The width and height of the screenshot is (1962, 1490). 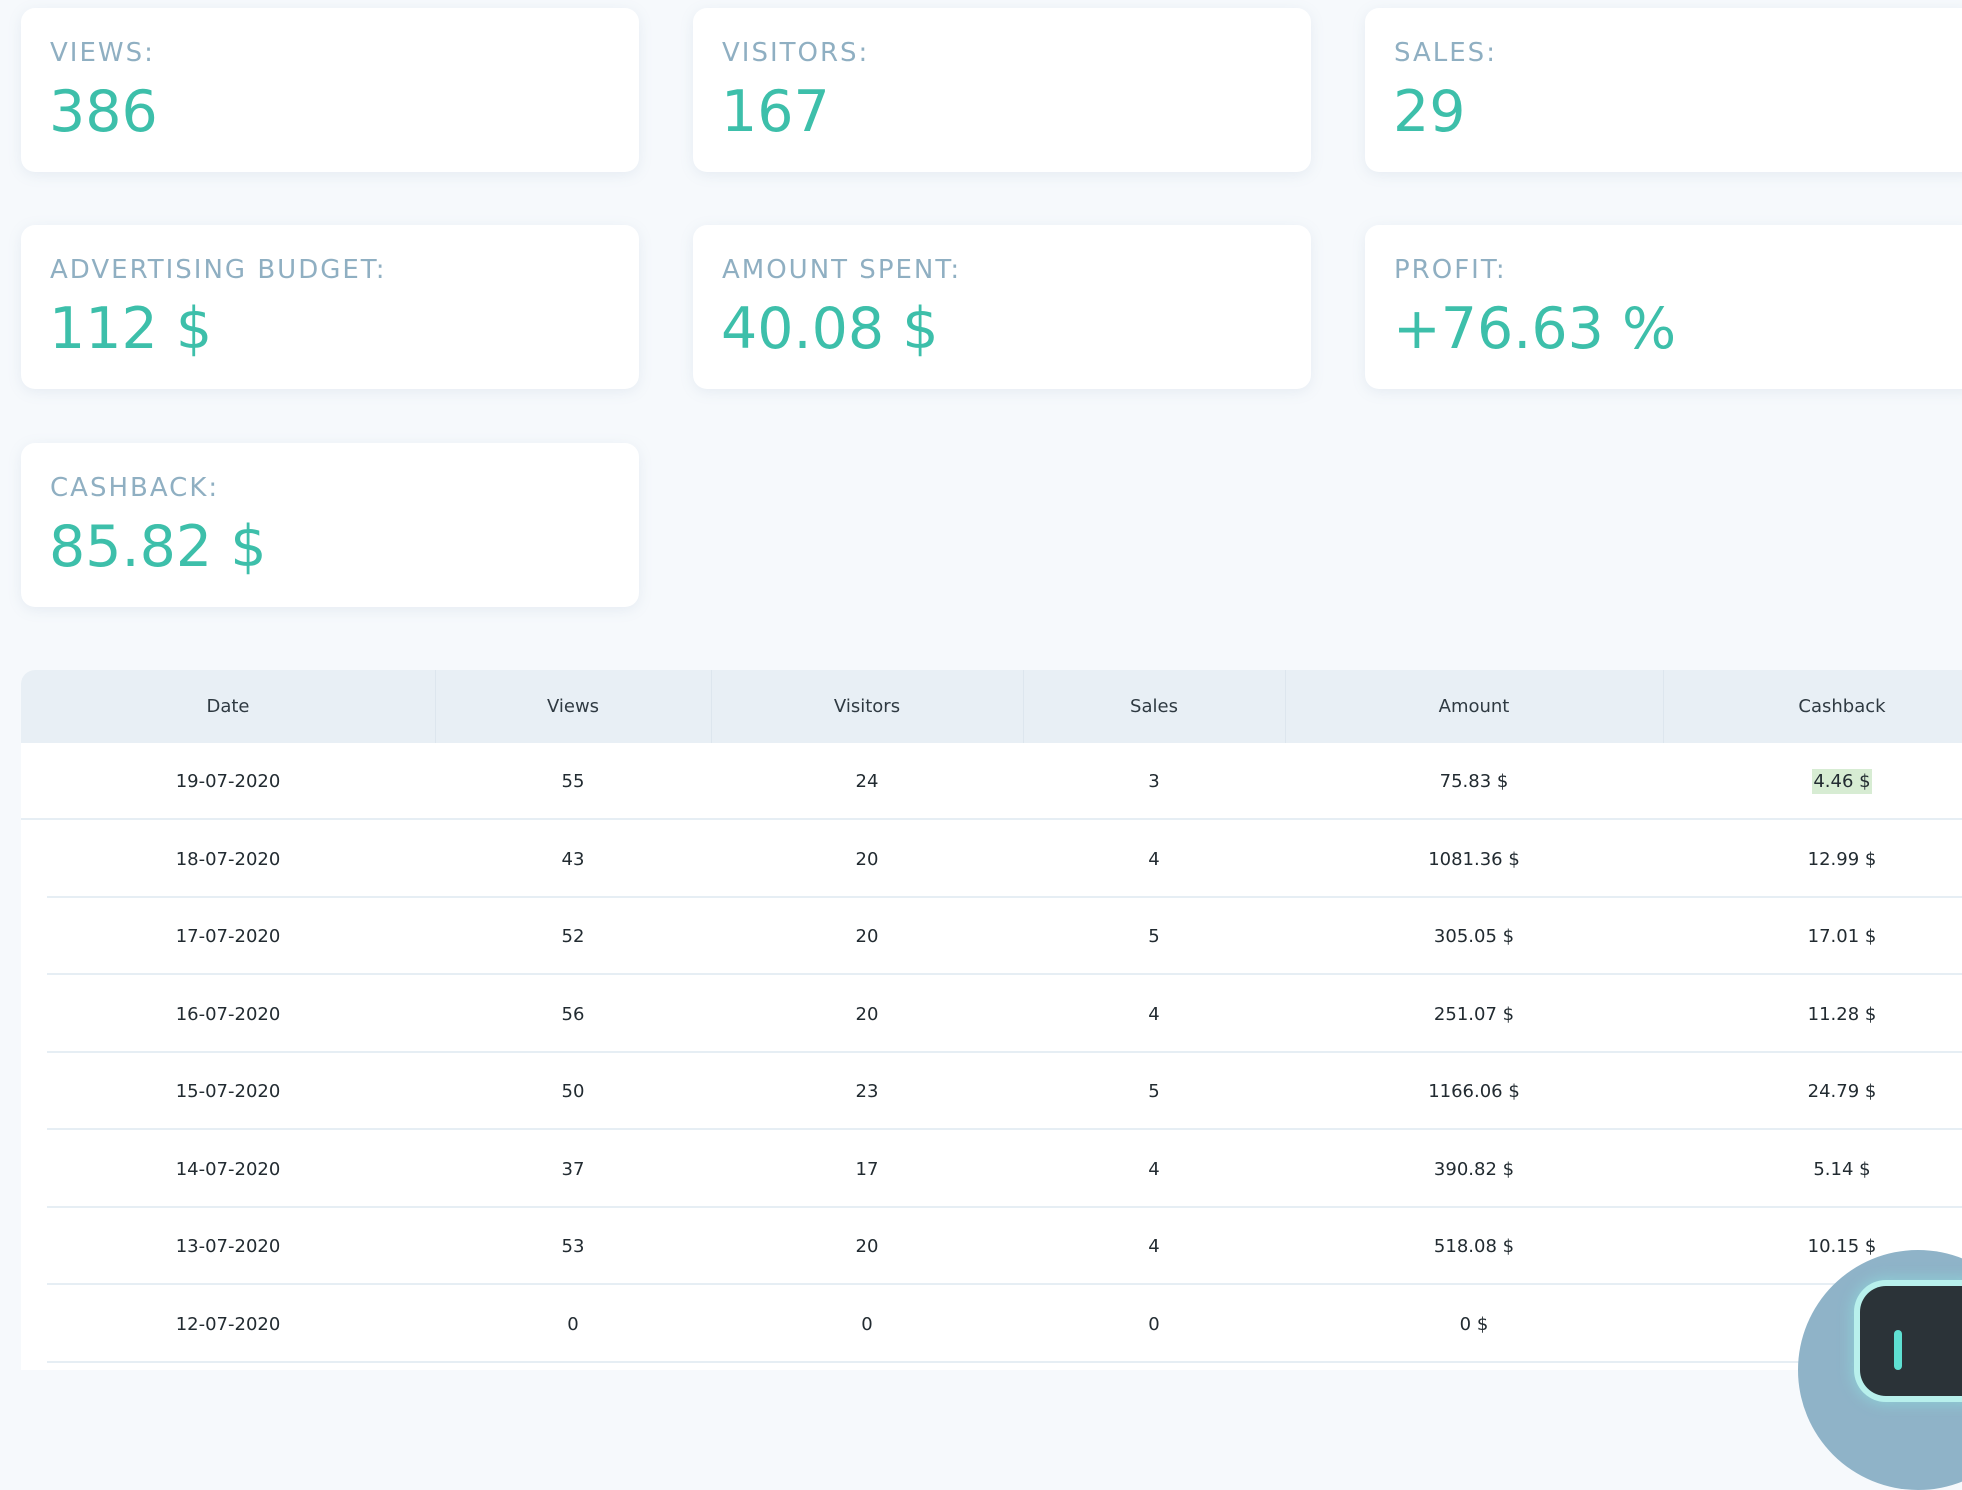 I want to click on column-header-visitors: Visitors, so click(x=867, y=706).